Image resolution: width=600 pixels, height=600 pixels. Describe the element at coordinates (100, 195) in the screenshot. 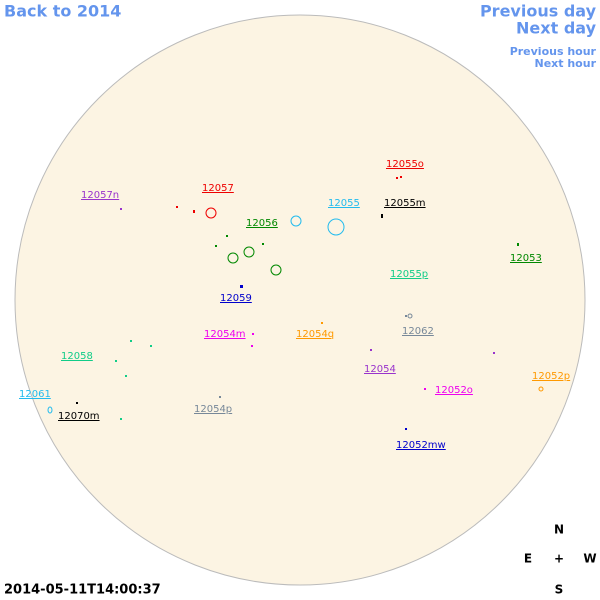

I see `region-label: 12057n` at that location.